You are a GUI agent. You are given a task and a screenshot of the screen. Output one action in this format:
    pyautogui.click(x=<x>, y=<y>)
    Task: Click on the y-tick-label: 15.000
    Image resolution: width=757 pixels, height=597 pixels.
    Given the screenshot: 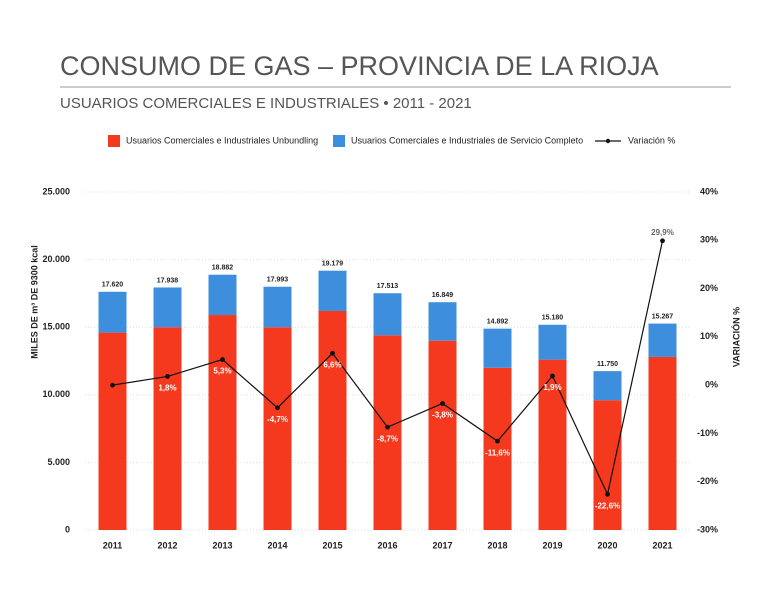 What is the action you would take?
    pyautogui.click(x=56, y=327)
    